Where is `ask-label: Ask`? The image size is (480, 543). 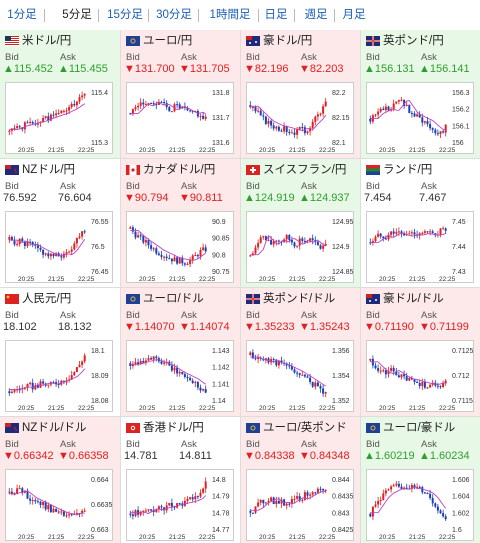 ask-label: Ask is located at coordinates (68, 186).